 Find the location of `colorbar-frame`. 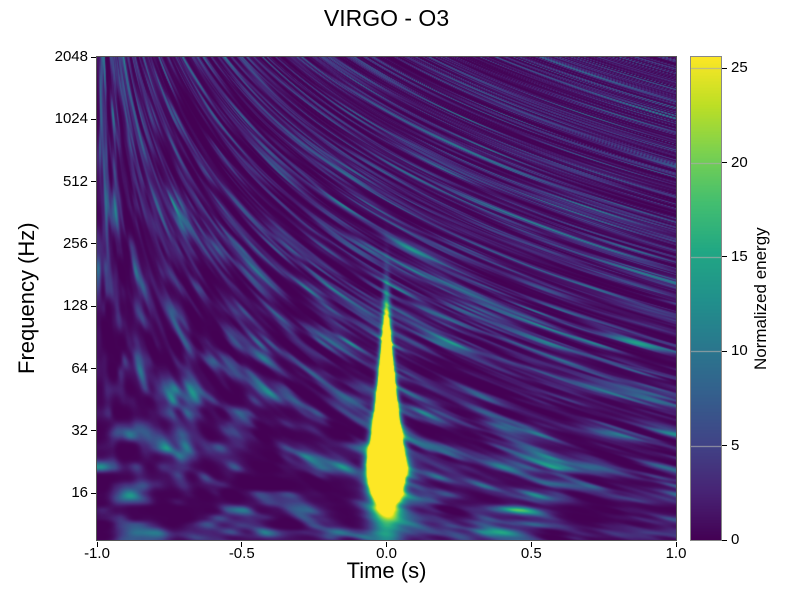

colorbar-frame is located at coordinates (706, 298).